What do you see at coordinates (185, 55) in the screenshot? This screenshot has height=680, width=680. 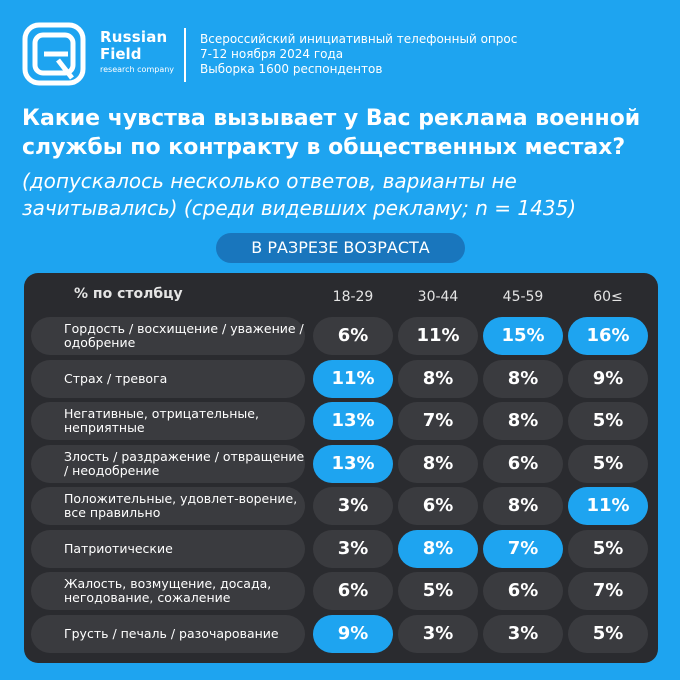 I see `header-divider` at bounding box center [185, 55].